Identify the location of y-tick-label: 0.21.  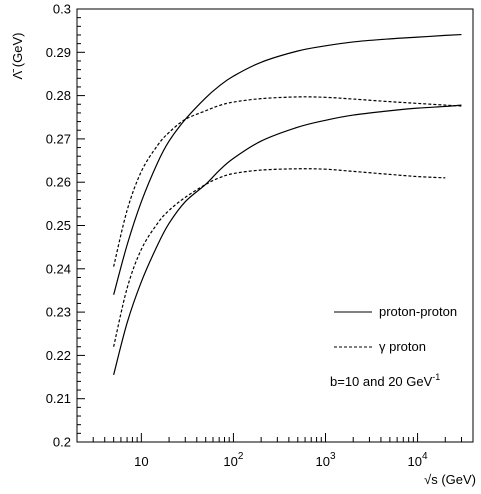
(58, 398).